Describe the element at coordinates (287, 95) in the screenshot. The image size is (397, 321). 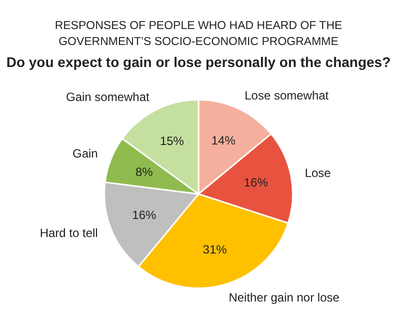
I see `slice-label: Lose somewhat` at that location.